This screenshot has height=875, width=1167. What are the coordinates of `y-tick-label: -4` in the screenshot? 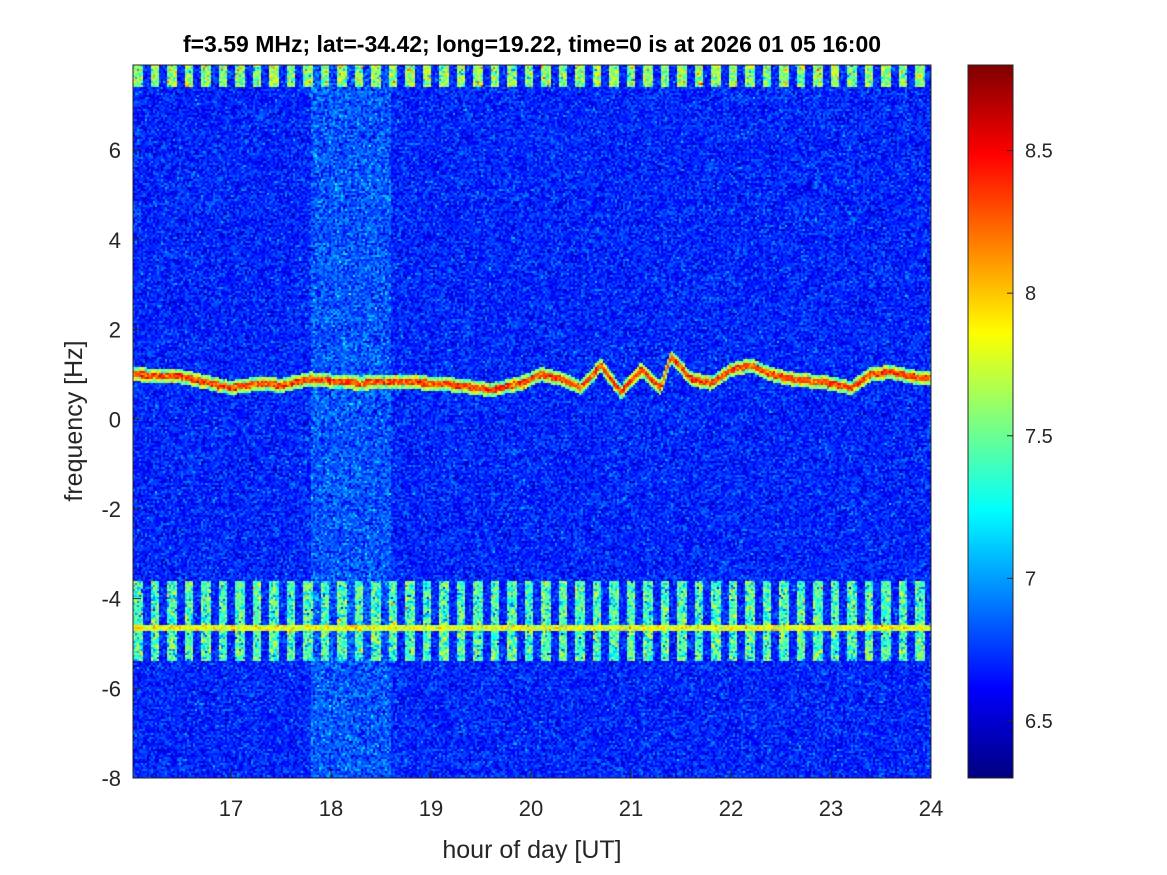 It's located at (111, 599).